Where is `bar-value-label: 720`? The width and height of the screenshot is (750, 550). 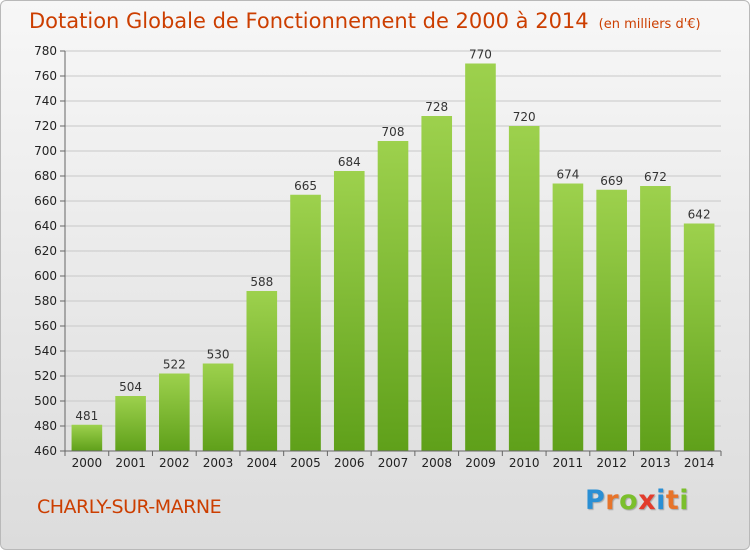
bar-value-label: 720 is located at coordinates (524, 117).